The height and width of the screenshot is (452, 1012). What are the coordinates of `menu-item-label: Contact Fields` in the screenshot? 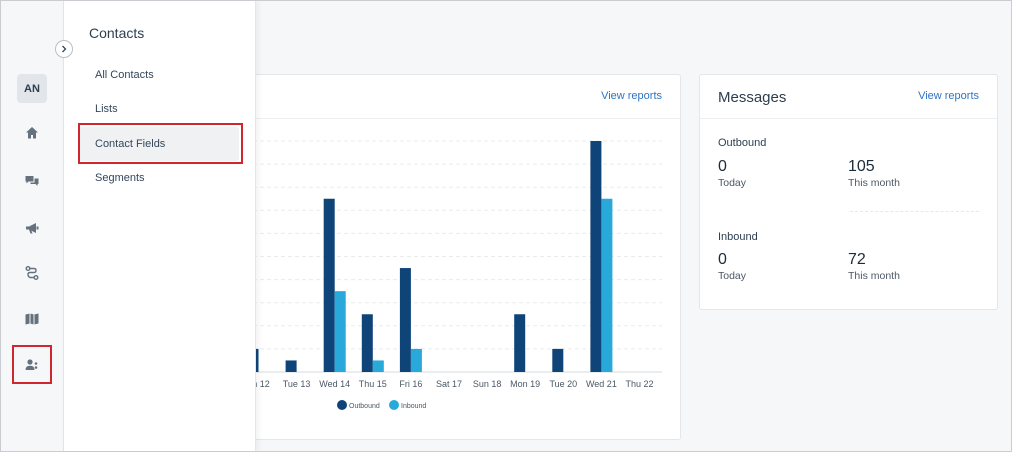 It's located at (130, 144).